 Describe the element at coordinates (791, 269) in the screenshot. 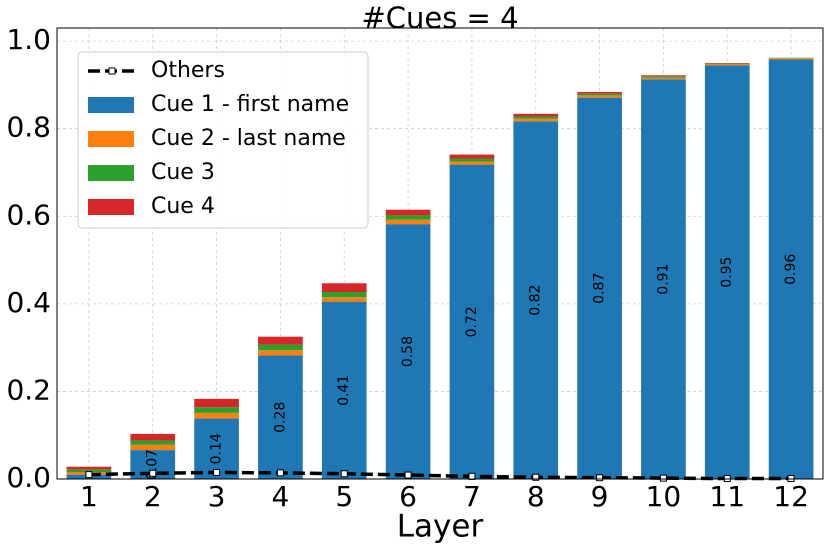

I see `value-label: 0.96` at that location.